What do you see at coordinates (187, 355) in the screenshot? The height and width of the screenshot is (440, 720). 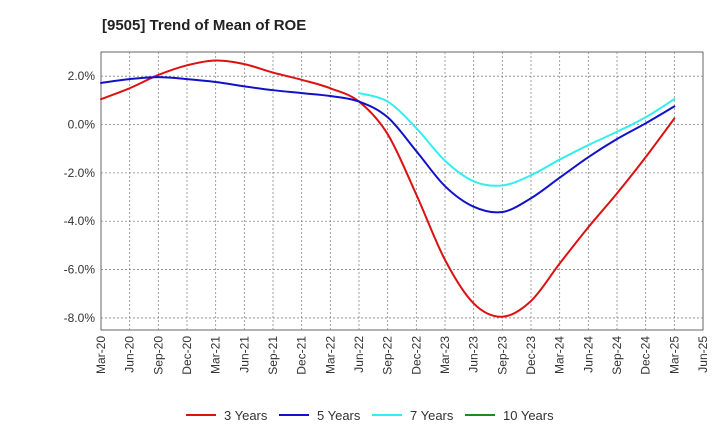 I see `x-tick-label: Dec-20` at bounding box center [187, 355].